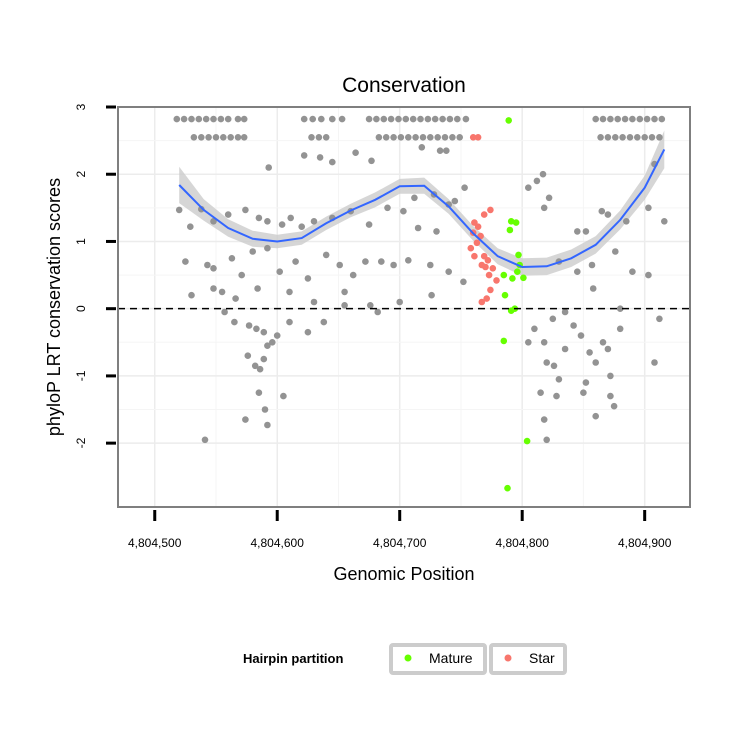  What do you see at coordinates (81, 241) in the screenshot?
I see `y-tick-label: 1` at bounding box center [81, 241].